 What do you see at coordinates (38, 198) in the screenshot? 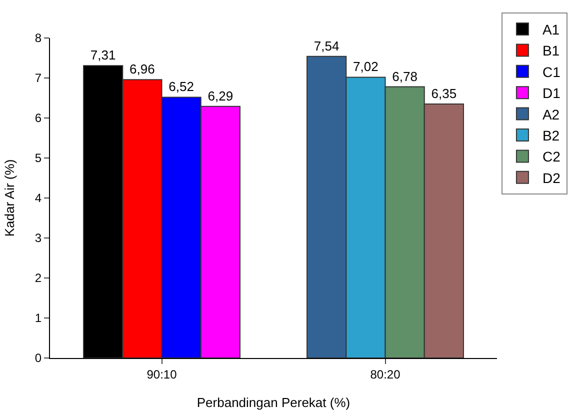
I see `y-tick-label: 4` at bounding box center [38, 198].